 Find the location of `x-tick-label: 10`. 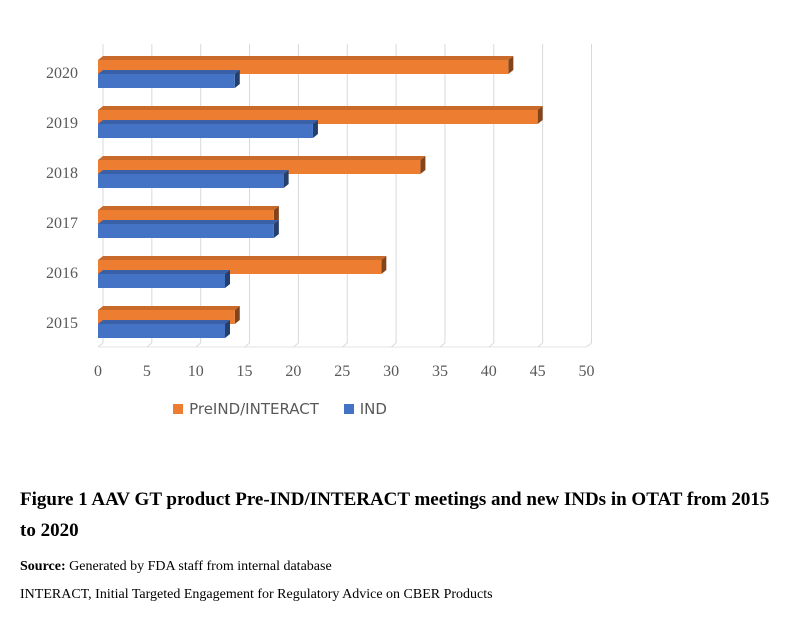

x-tick-label: 10 is located at coordinates (196, 371).